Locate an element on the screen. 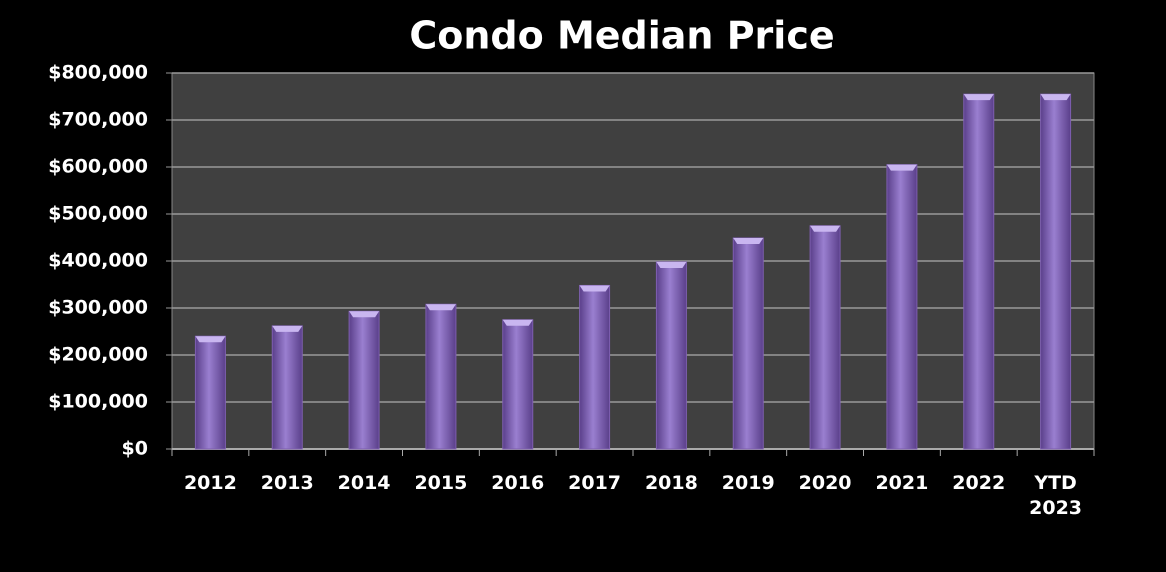 This screenshot has width=1166, height=572. y-tick-label: $500,000 is located at coordinates (98, 214).